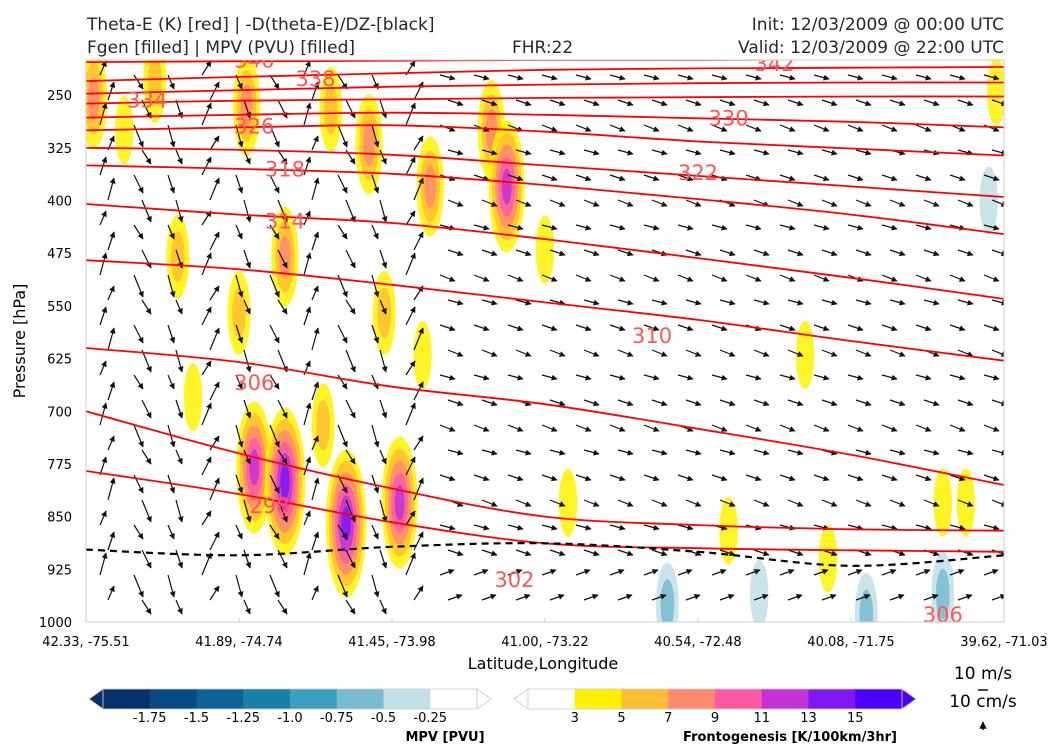  What do you see at coordinates (314, 699) in the screenshot?
I see `mpv-colorbar-swatch` at bounding box center [314, 699].